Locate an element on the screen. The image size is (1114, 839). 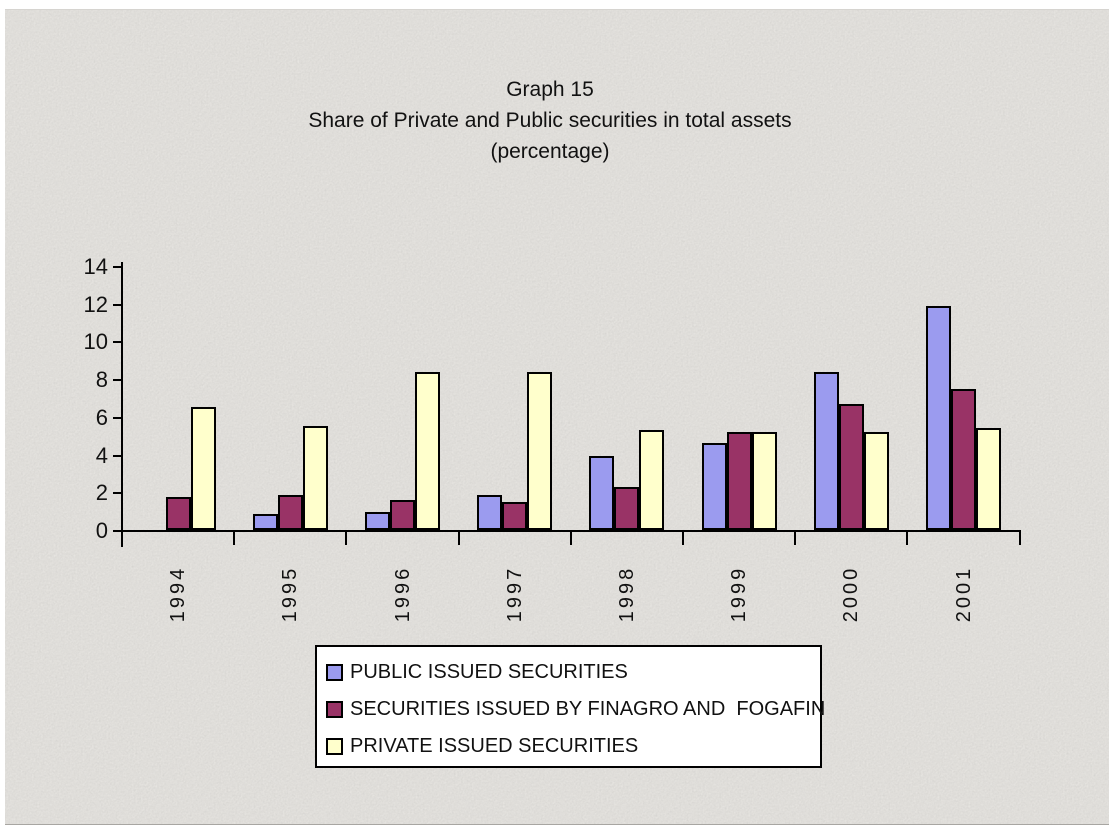
x-axis-label-1996: 1996 is located at coordinates (402, 594).